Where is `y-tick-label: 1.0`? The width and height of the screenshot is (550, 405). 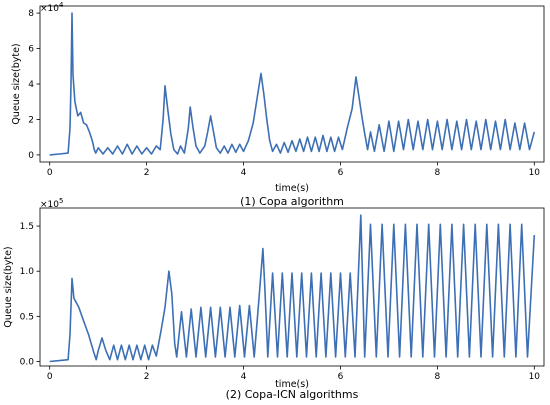
y-tick-label: 1.0 is located at coordinates (27, 272).